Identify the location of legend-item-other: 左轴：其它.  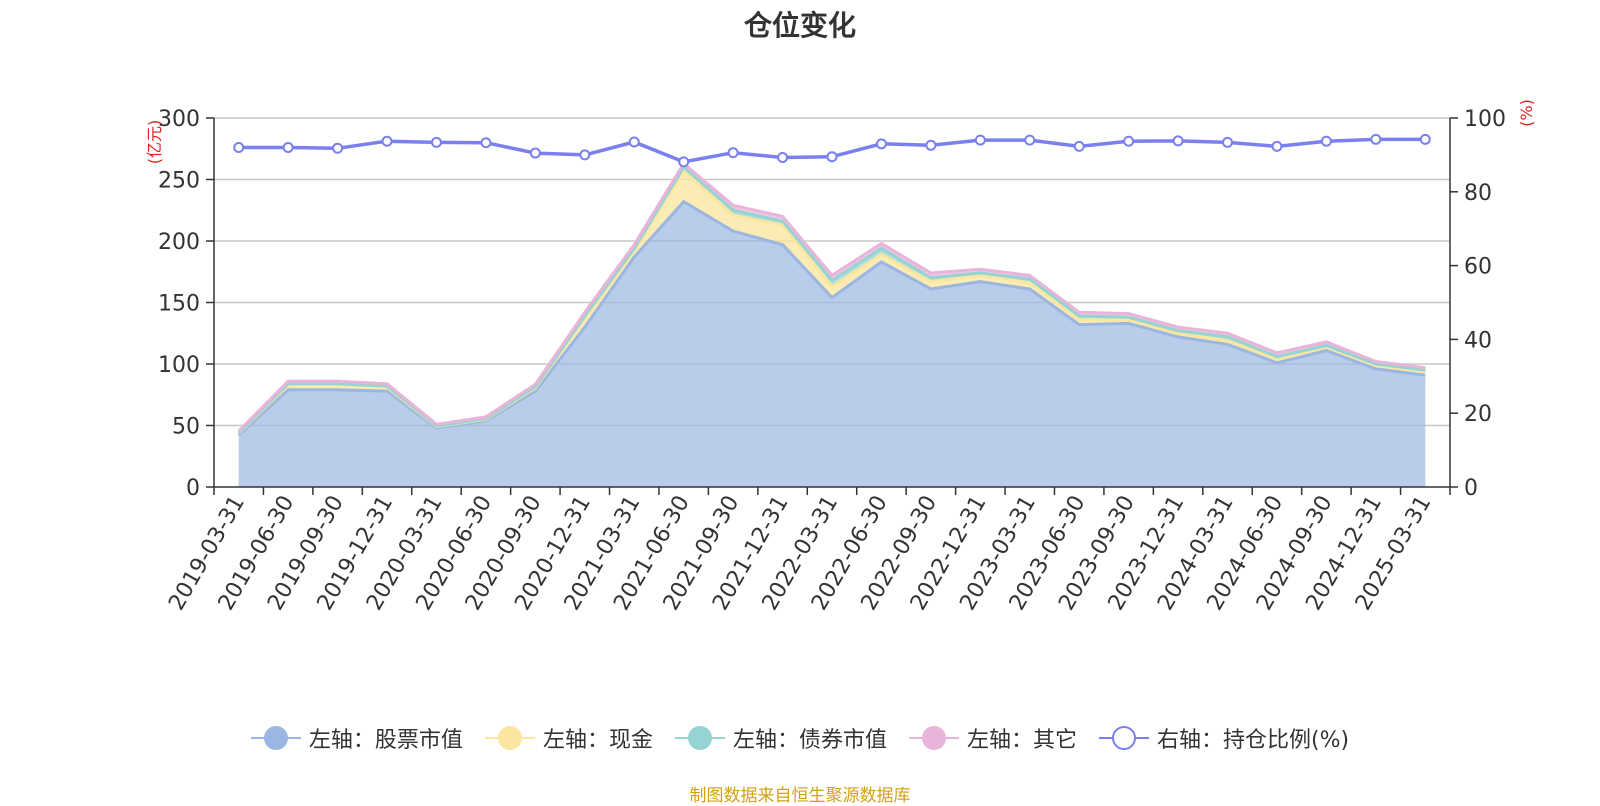
(992, 738).